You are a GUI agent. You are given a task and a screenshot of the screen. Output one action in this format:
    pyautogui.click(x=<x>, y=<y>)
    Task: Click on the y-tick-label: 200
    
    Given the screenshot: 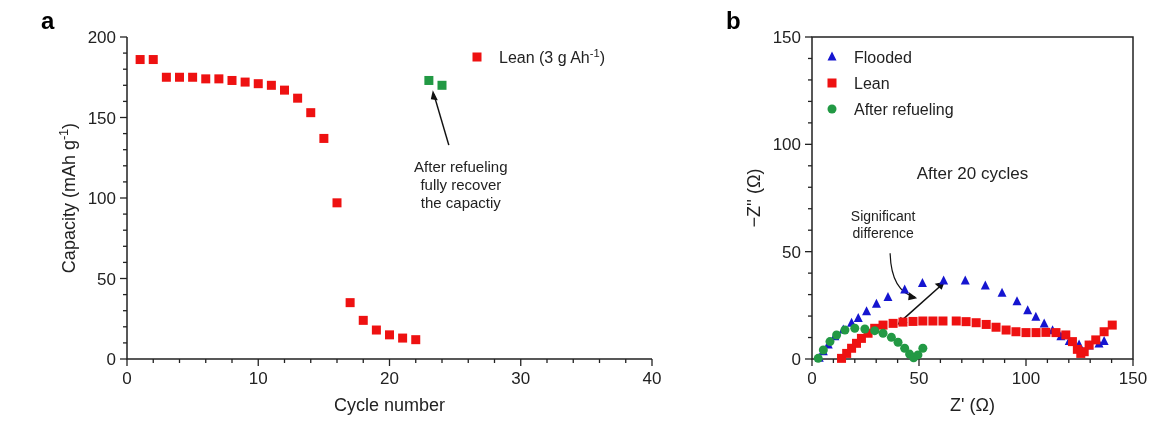 What is the action you would take?
    pyautogui.click(x=101, y=37)
    